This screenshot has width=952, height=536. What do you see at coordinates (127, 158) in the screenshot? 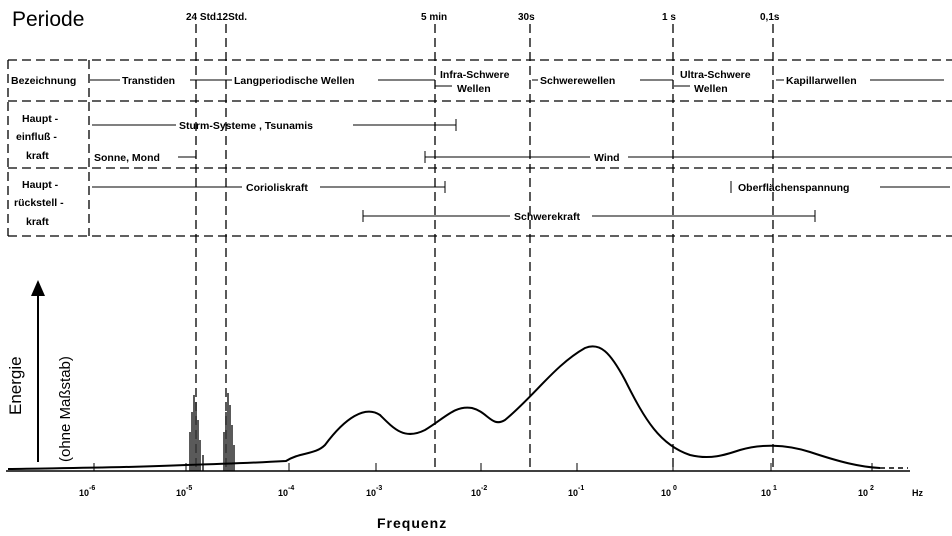
I see `force-sonne-mond: Sonne, Mond` at bounding box center [127, 158].